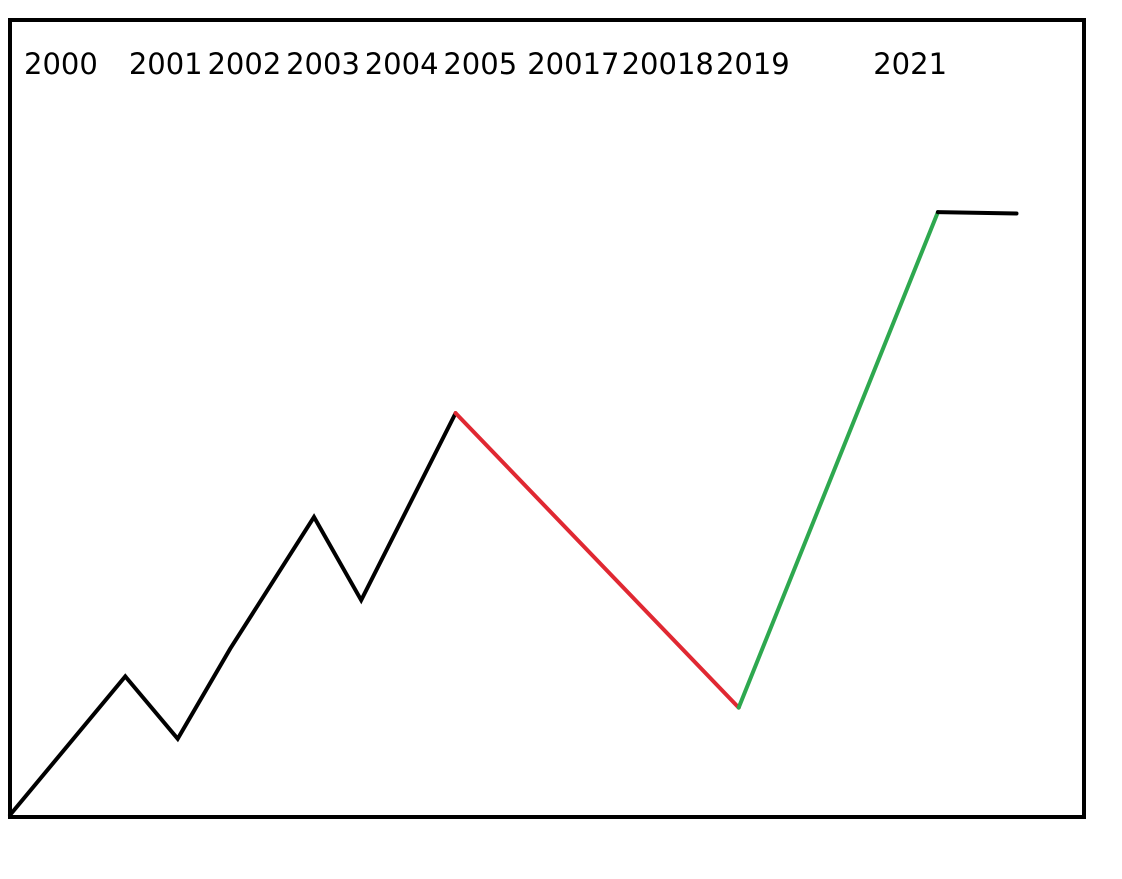  Describe the element at coordinates (166, 64) in the screenshot. I see `year-label: 2001` at that location.